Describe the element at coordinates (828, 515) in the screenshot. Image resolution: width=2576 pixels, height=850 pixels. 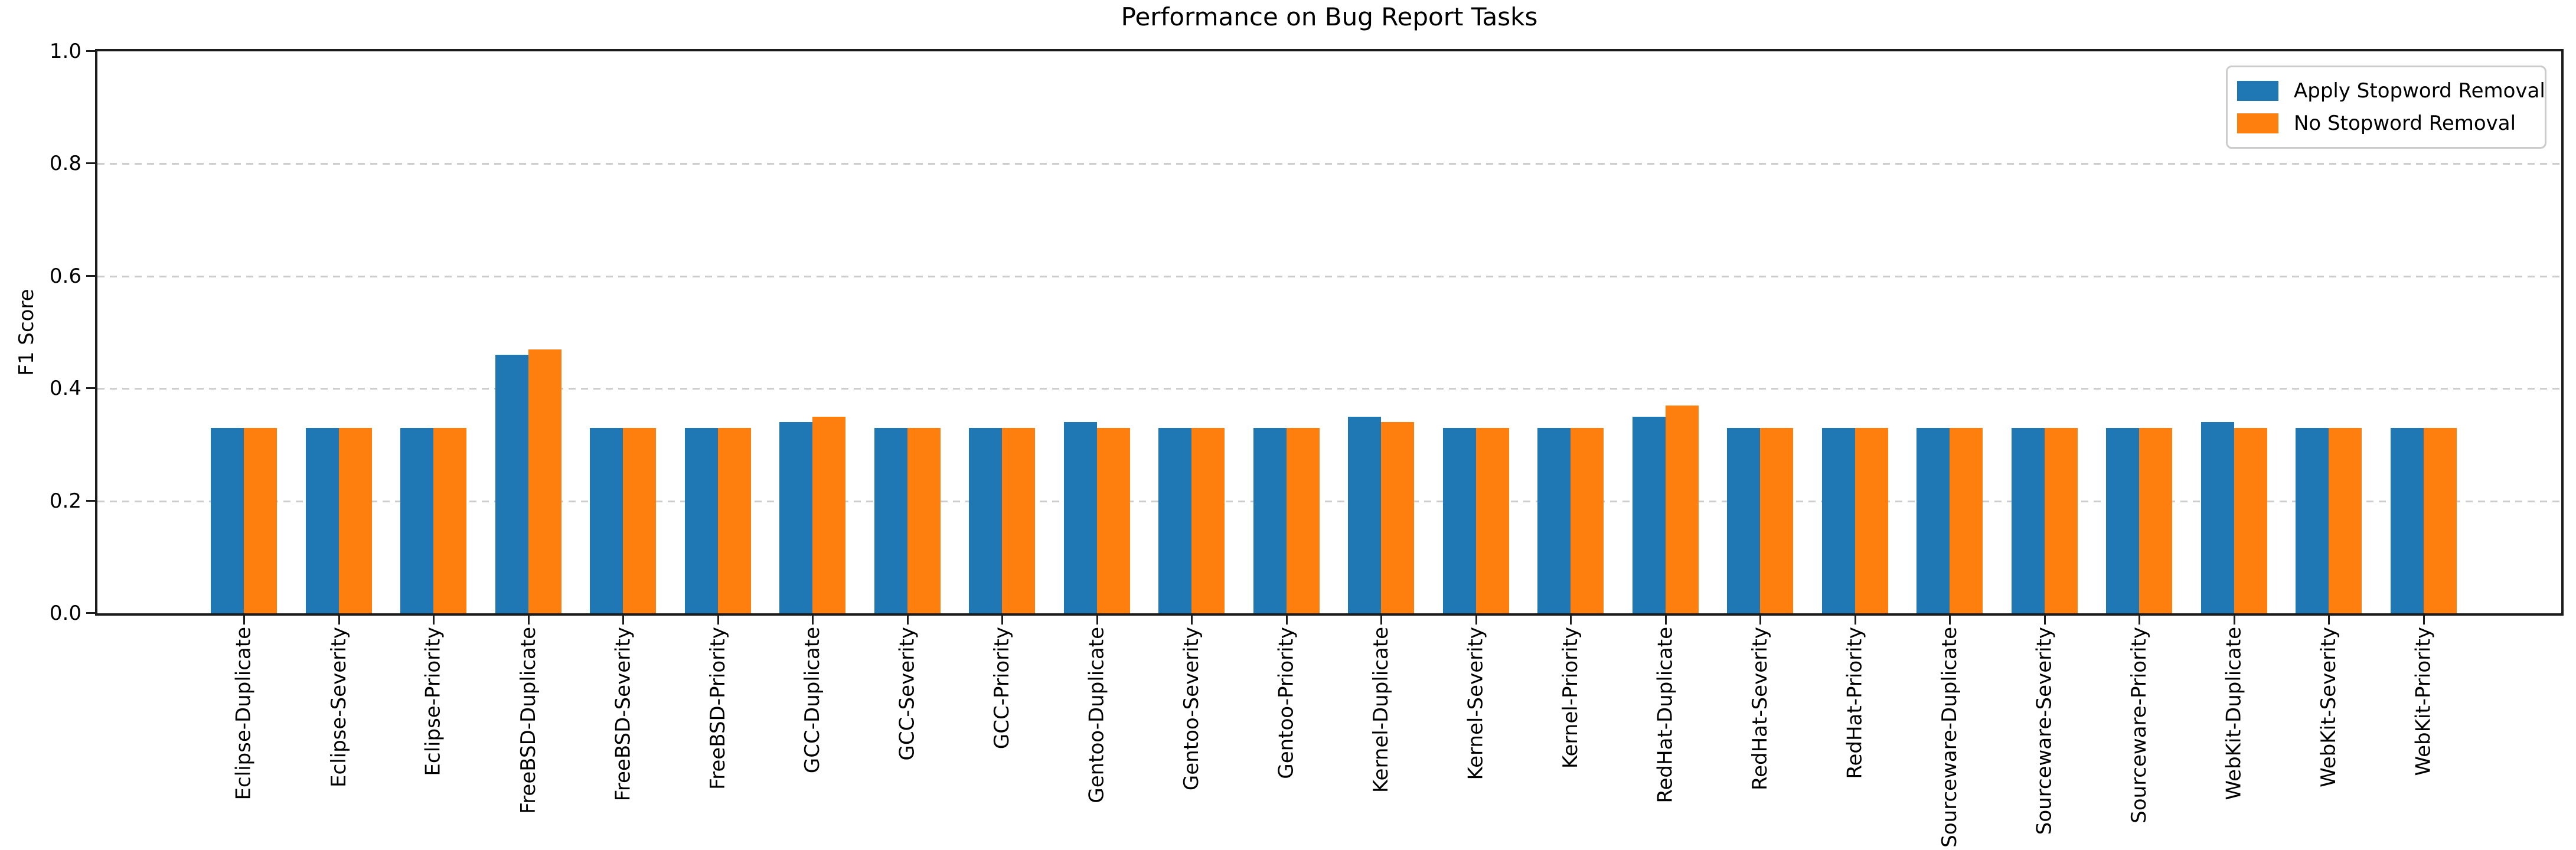
I see `bar-no-stopword-gcc-duplicate` at that location.